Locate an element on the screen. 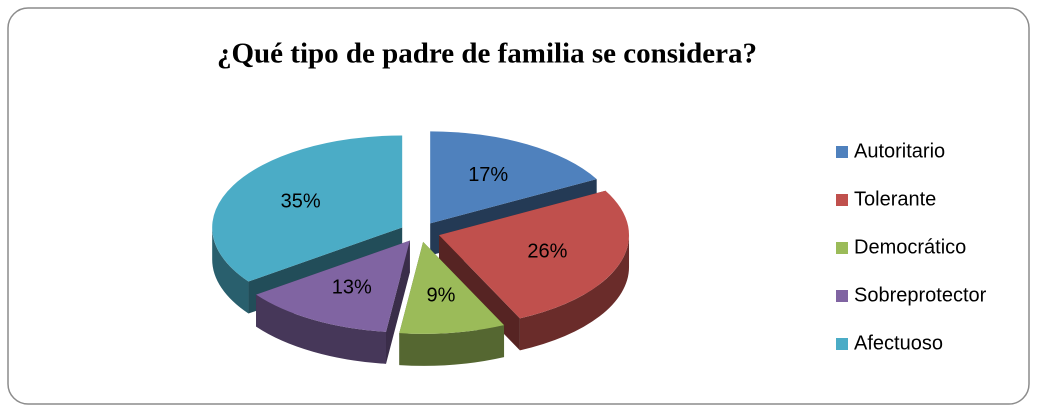  legend-label: Sobreprotector is located at coordinates (920, 295).